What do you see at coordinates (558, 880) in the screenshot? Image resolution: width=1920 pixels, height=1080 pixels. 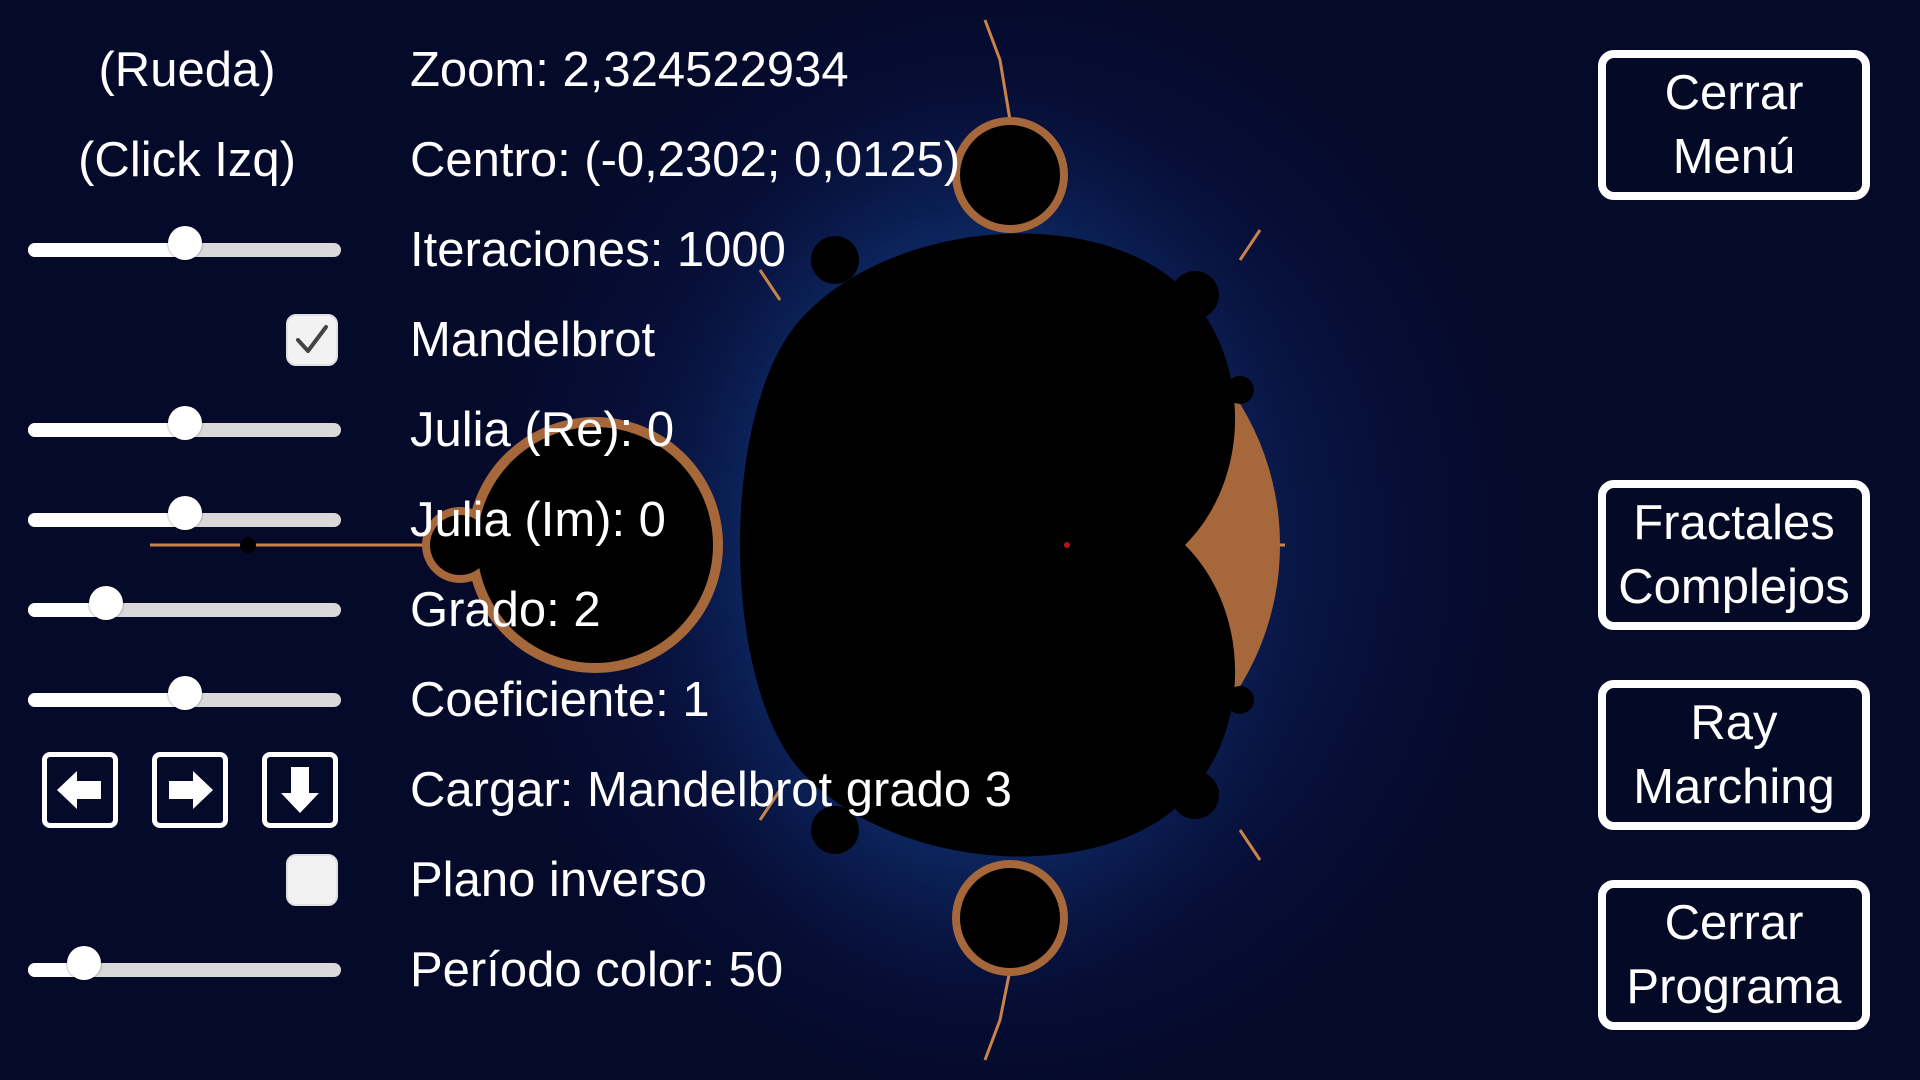 I see `inverse-plane-label: Plano inverso` at bounding box center [558, 880].